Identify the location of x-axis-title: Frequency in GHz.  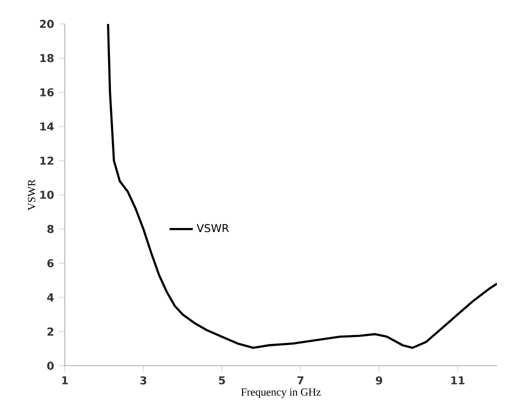
(281, 393).